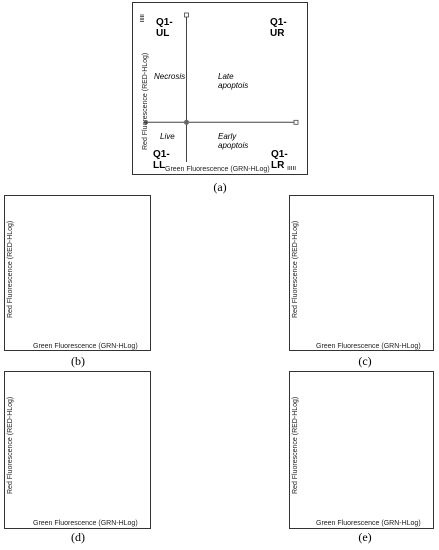 The height and width of the screenshot is (550, 439). Describe the element at coordinates (233, 81) in the screenshot. I see `region-late-apoptosis: Late apoptois` at that location.